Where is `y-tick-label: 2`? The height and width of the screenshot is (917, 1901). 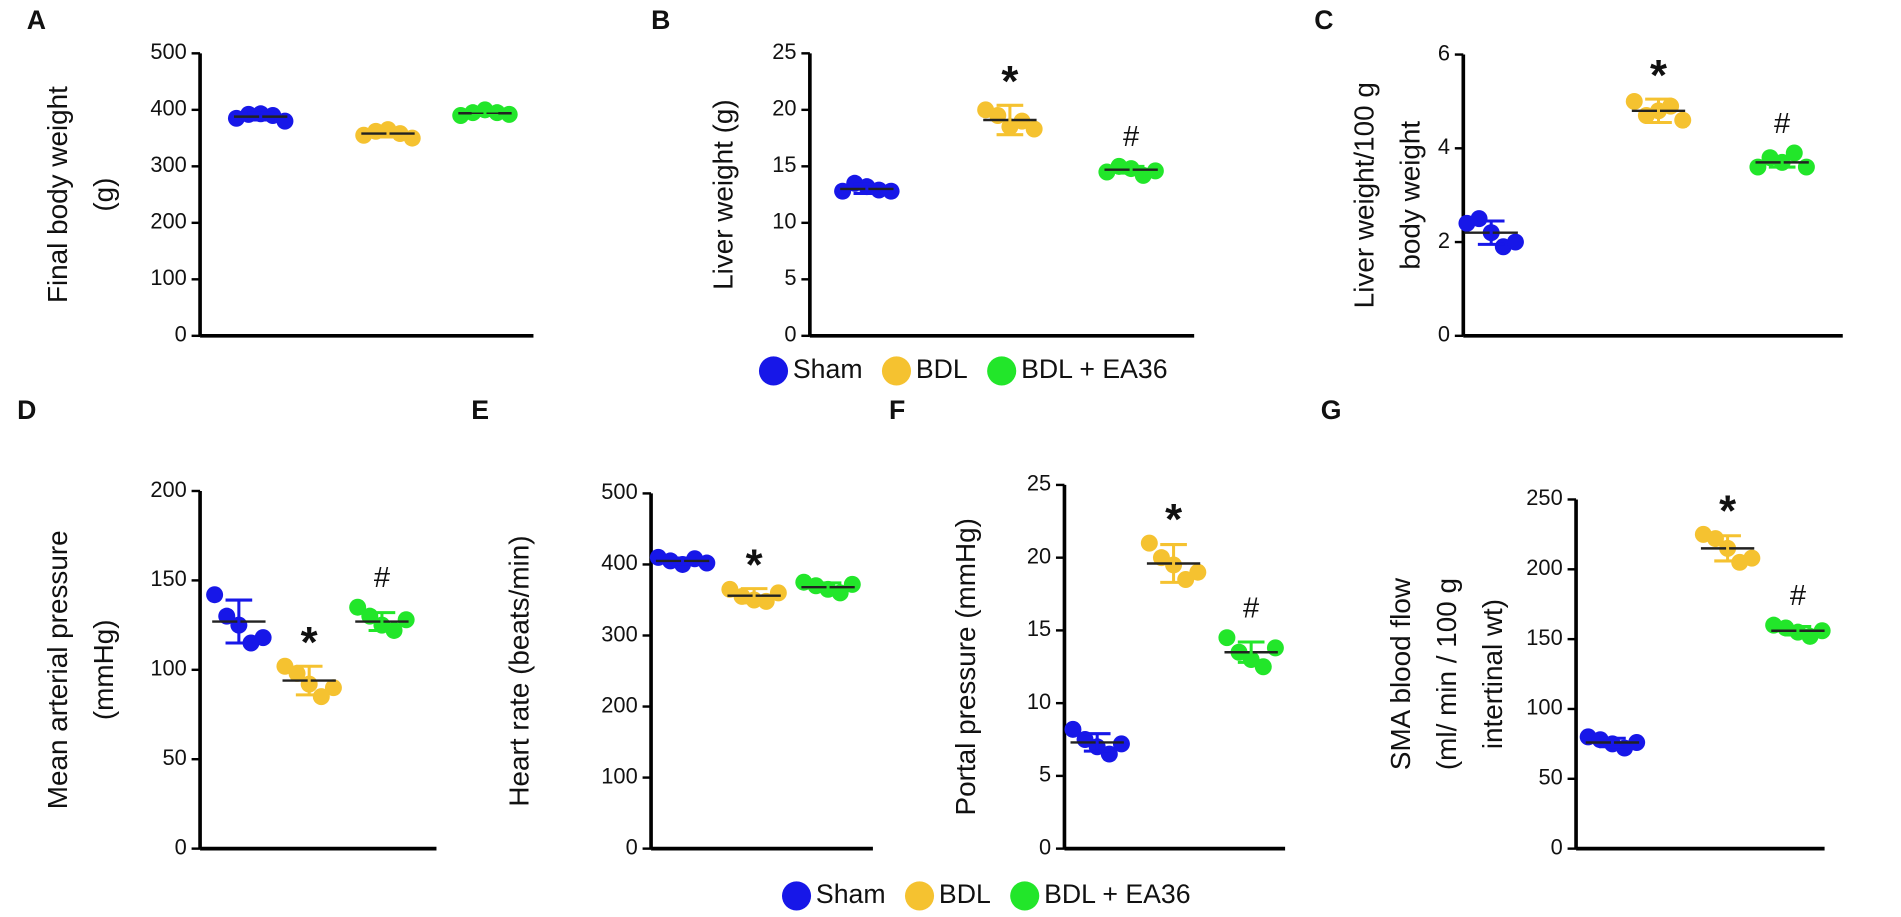 y-tick-label: 2 is located at coordinates (1444, 240).